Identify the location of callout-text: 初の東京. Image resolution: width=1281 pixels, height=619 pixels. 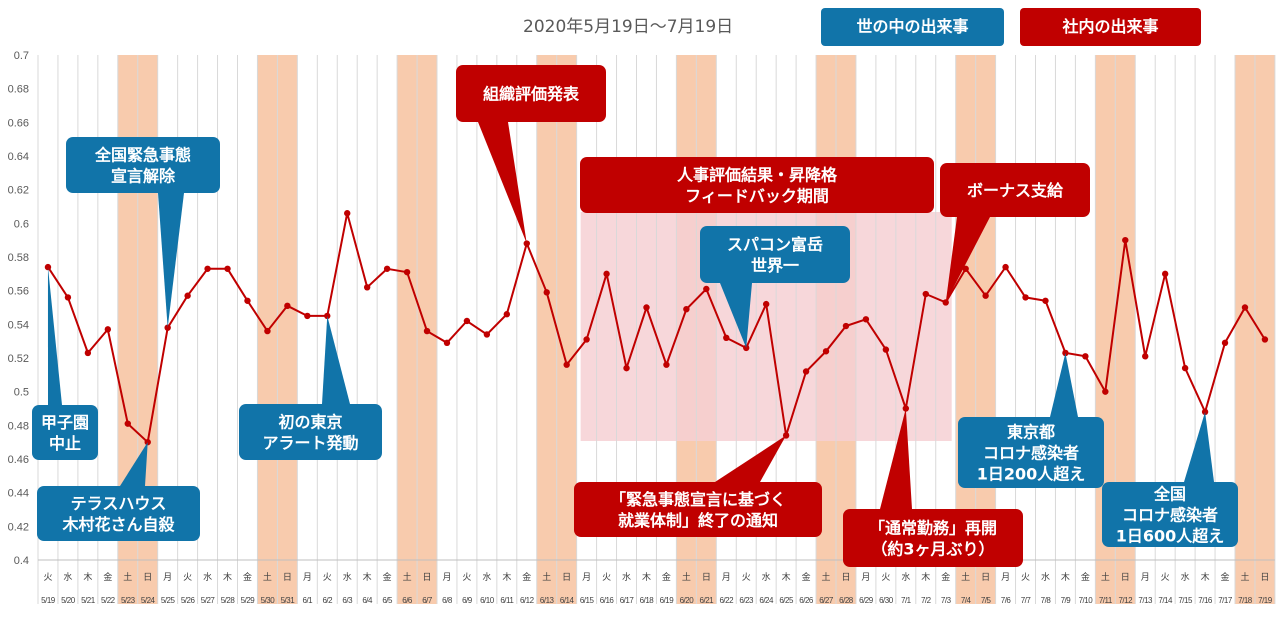
(310, 421).